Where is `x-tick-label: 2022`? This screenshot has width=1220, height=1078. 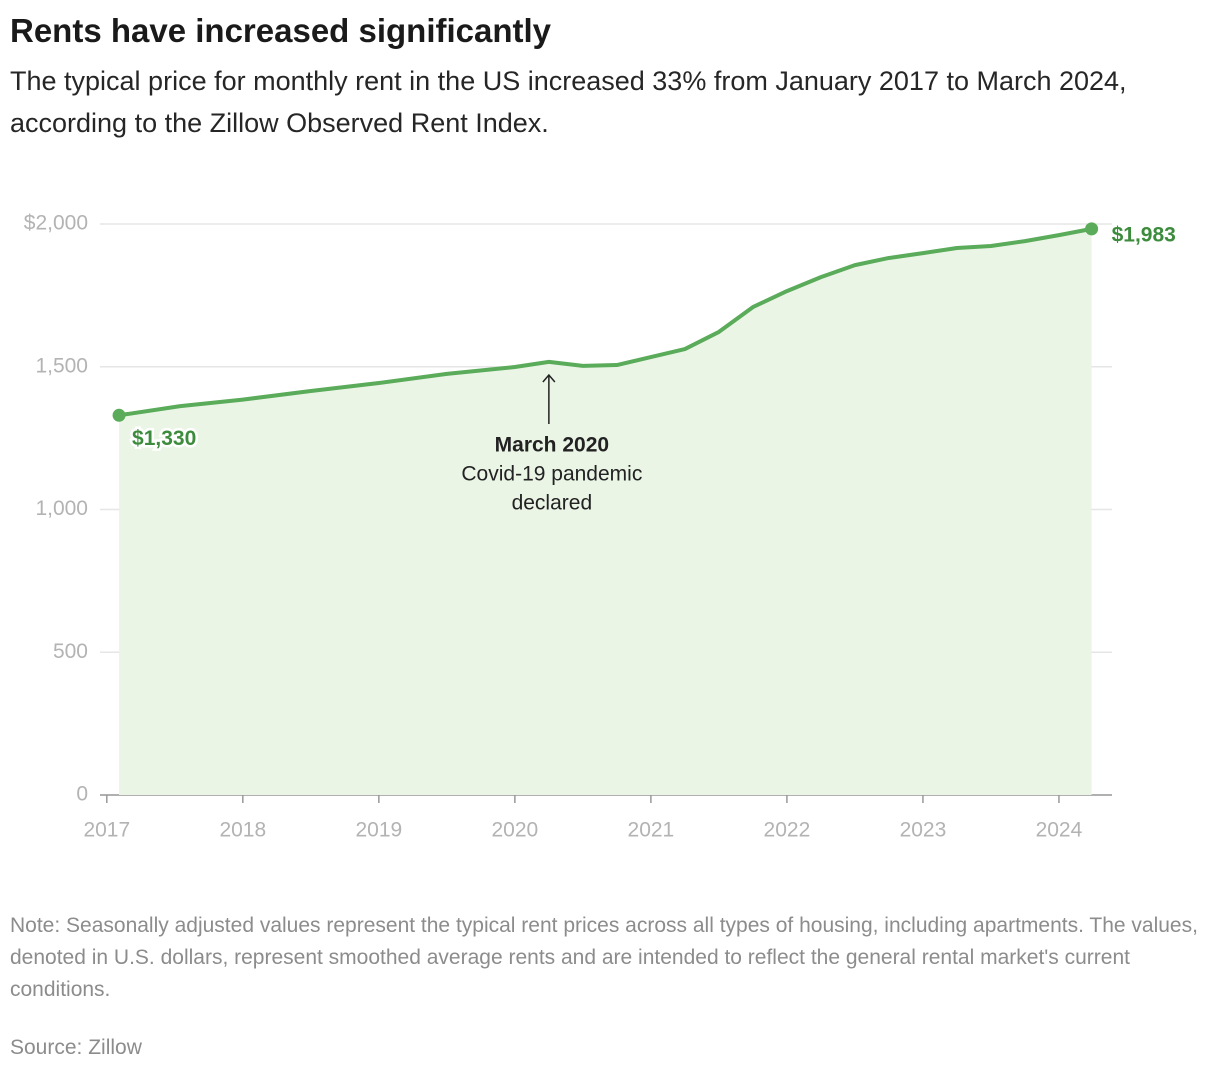 x-tick-label: 2022 is located at coordinates (787, 830).